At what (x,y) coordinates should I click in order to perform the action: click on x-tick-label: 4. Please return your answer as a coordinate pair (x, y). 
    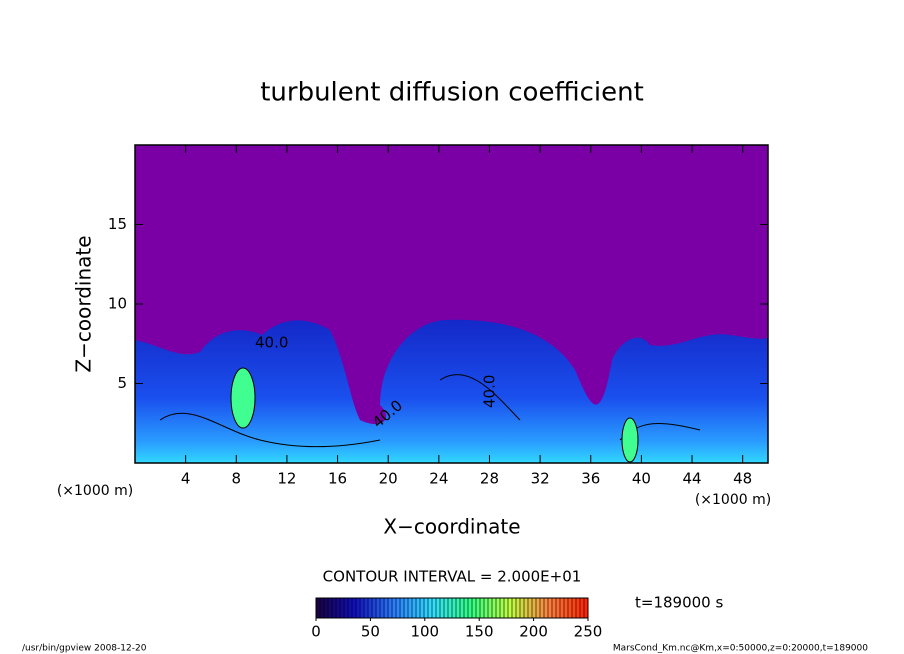
    Looking at the image, I should click on (186, 479).